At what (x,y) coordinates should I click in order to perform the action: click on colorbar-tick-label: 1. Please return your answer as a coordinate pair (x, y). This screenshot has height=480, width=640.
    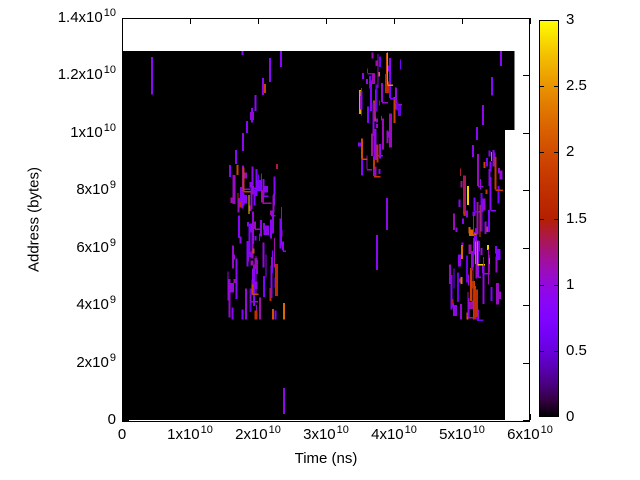
    Looking at the image, I should click on (570, 284).